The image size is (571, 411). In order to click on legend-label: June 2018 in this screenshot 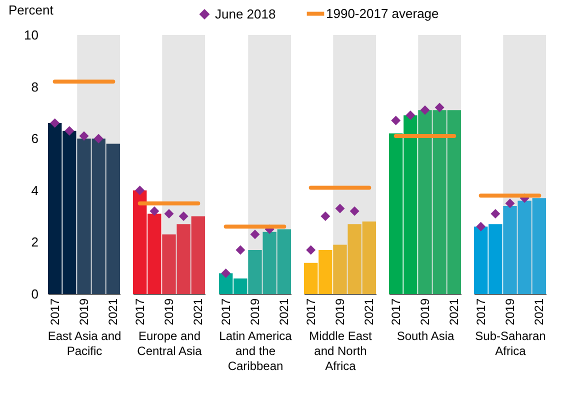, I will do `click(245, 14)`.